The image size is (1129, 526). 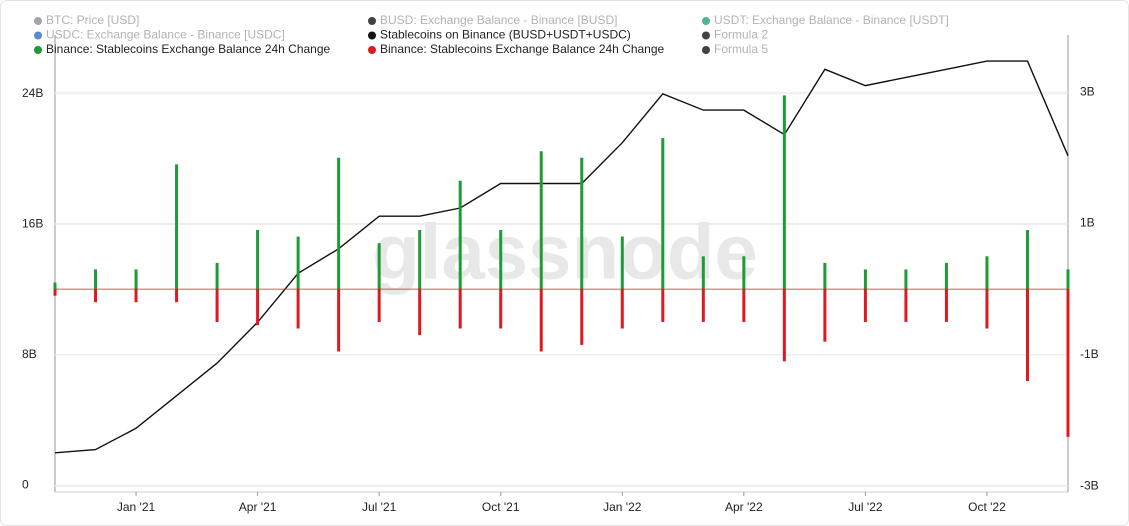 I want to click on x-tick-label: Jul '22, so click(x=865, y=507).